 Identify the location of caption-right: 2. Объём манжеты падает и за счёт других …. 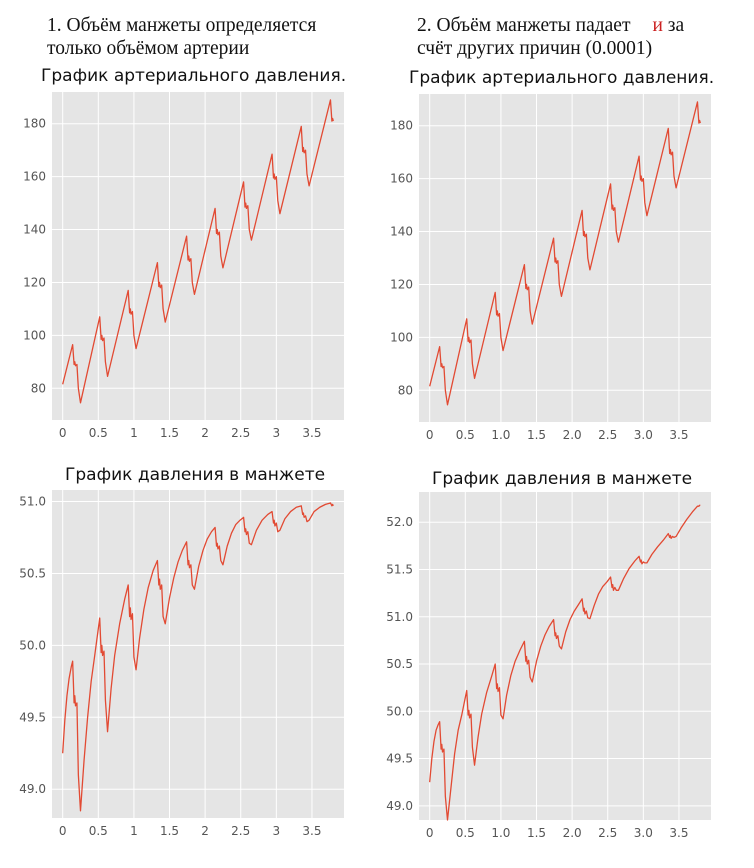
(550, 37).